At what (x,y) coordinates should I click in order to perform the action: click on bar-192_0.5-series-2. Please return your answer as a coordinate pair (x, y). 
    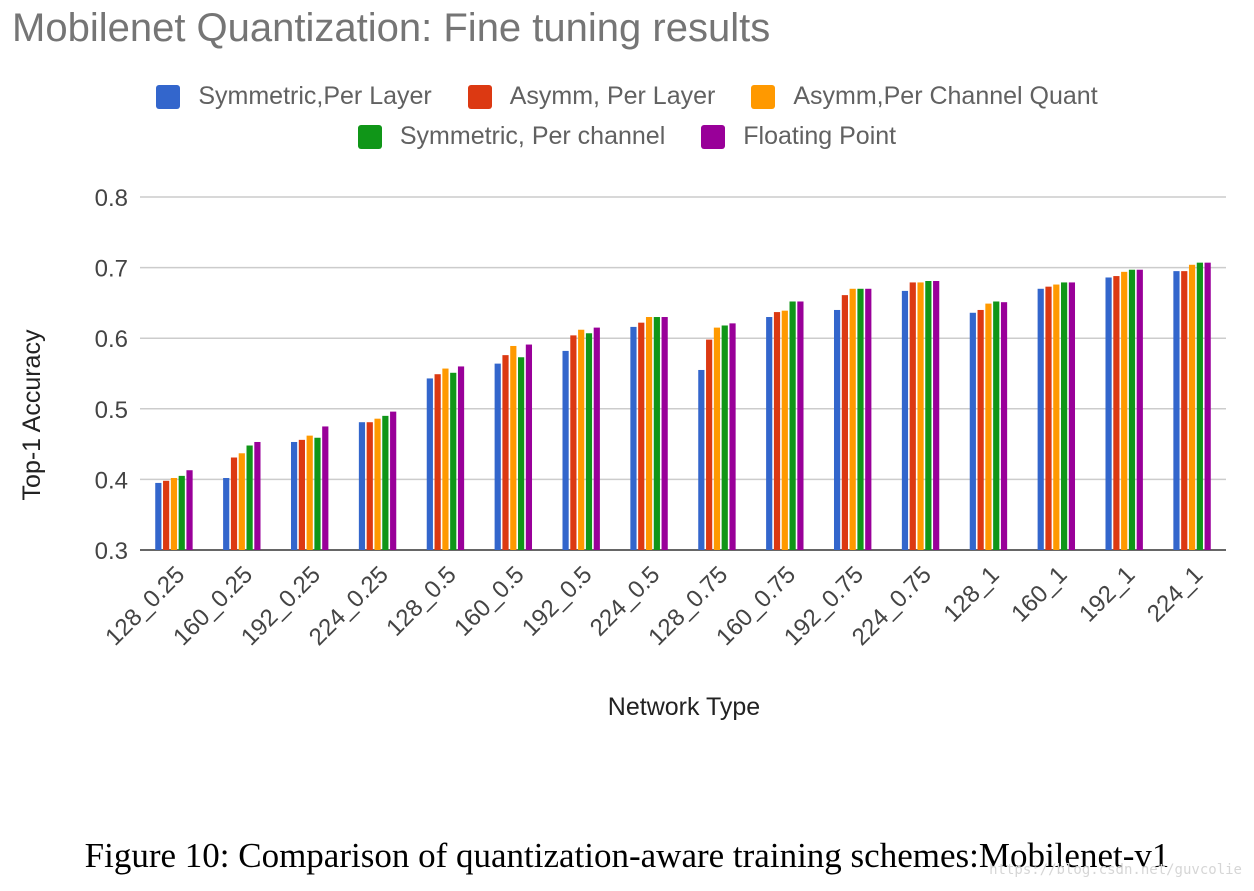
    Looking at the image, I should click on (581, 439).